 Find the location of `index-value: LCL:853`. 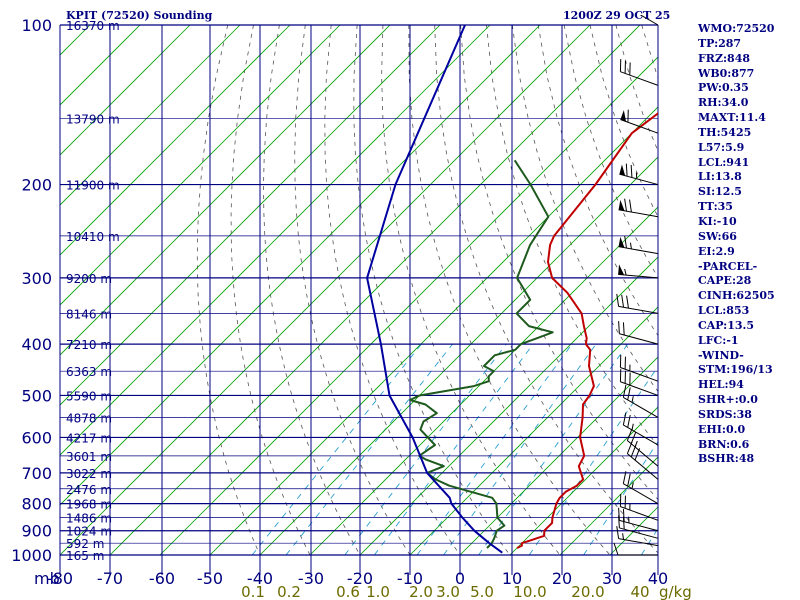

index-value: LCL:853 is located at coordinates (724, 311).